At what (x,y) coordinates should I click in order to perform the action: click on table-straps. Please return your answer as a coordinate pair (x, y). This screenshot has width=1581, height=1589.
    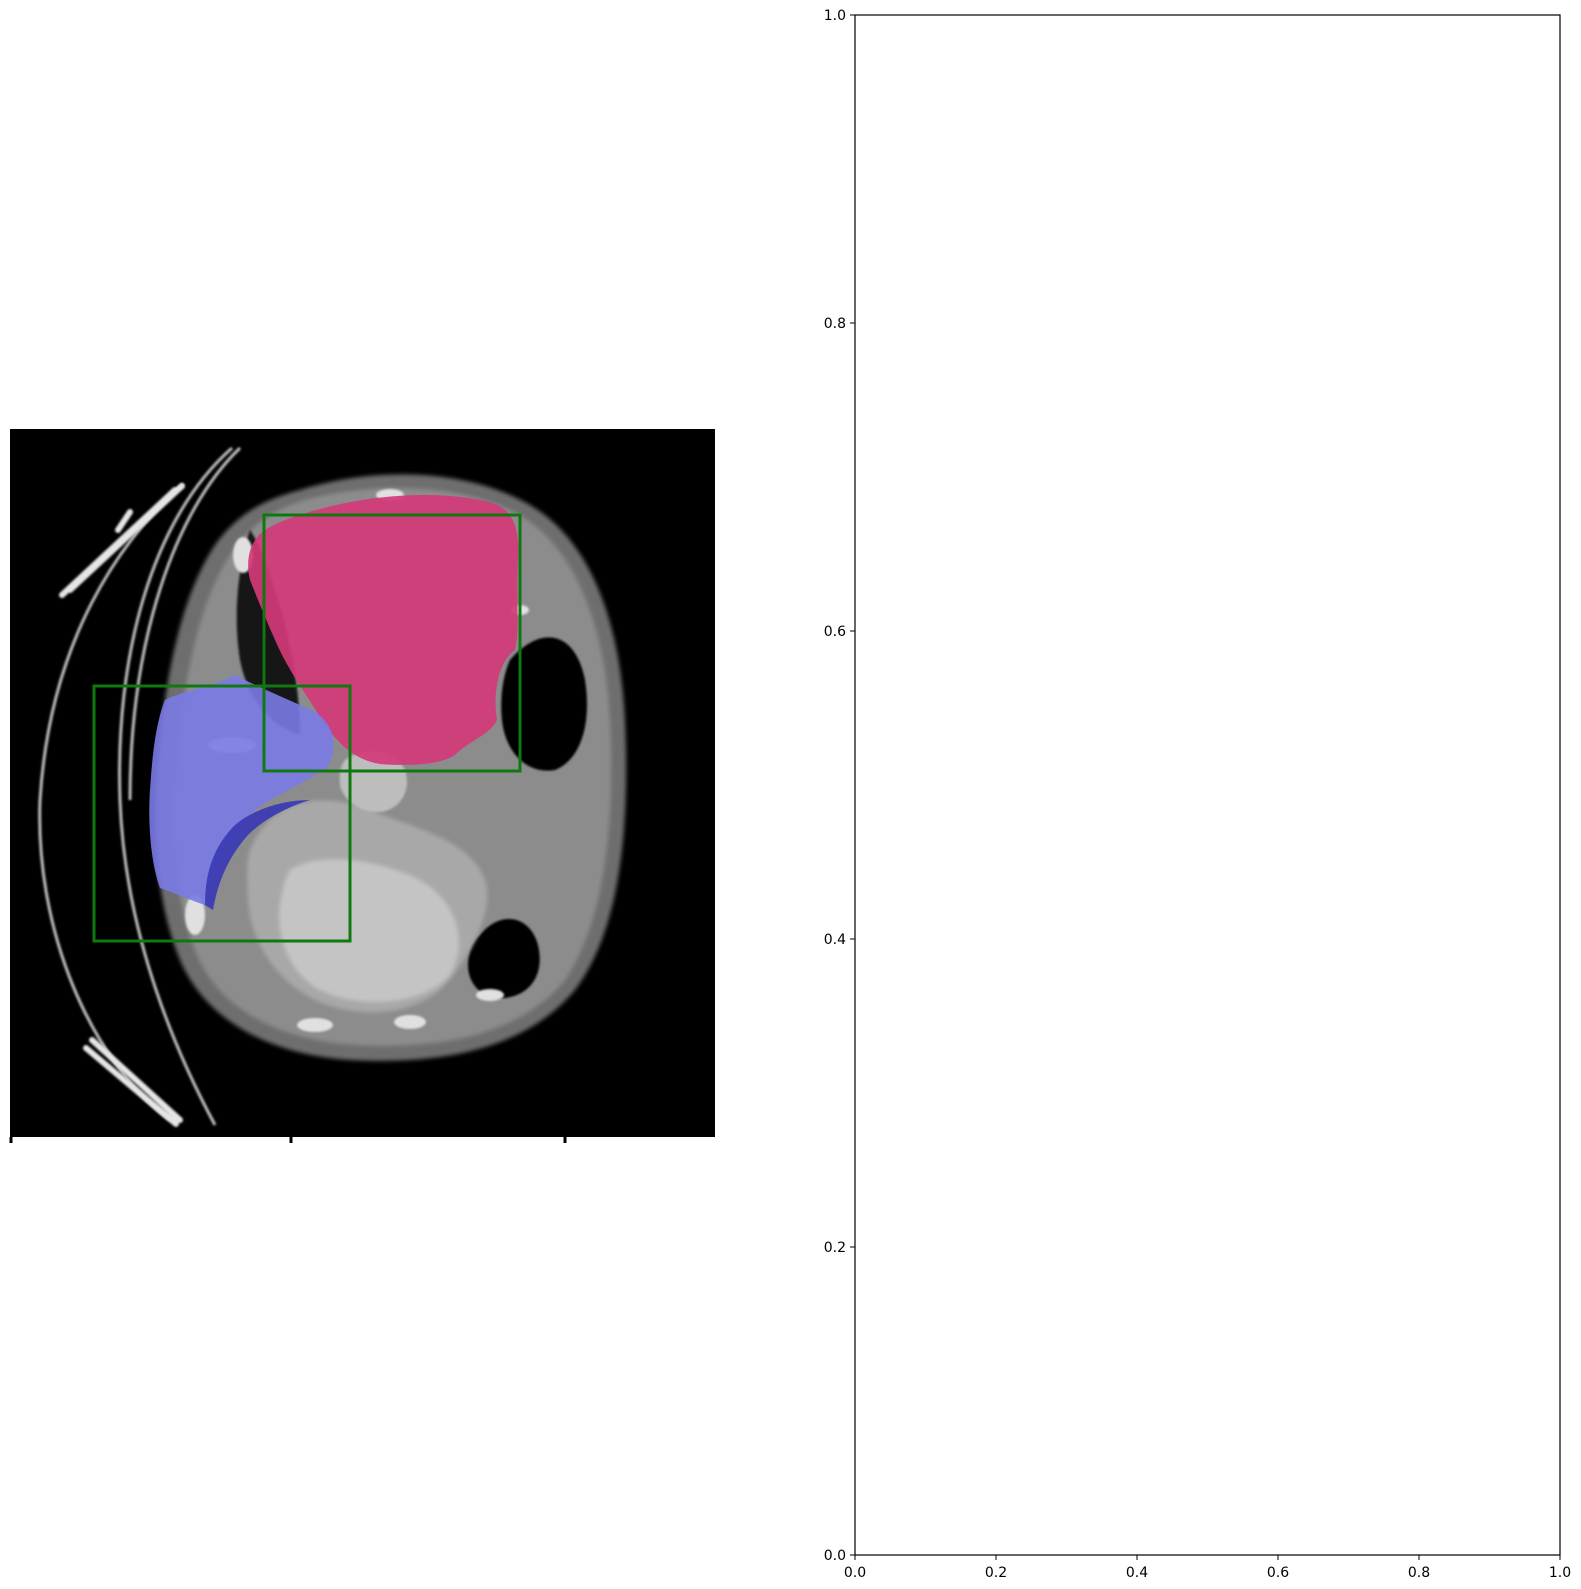
    Looking at the image, I should click on (122, 805).